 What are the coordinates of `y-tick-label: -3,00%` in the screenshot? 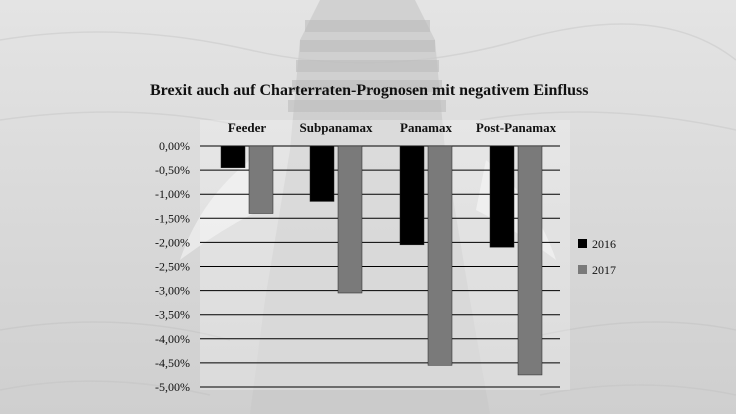 It's located at (172, 291).